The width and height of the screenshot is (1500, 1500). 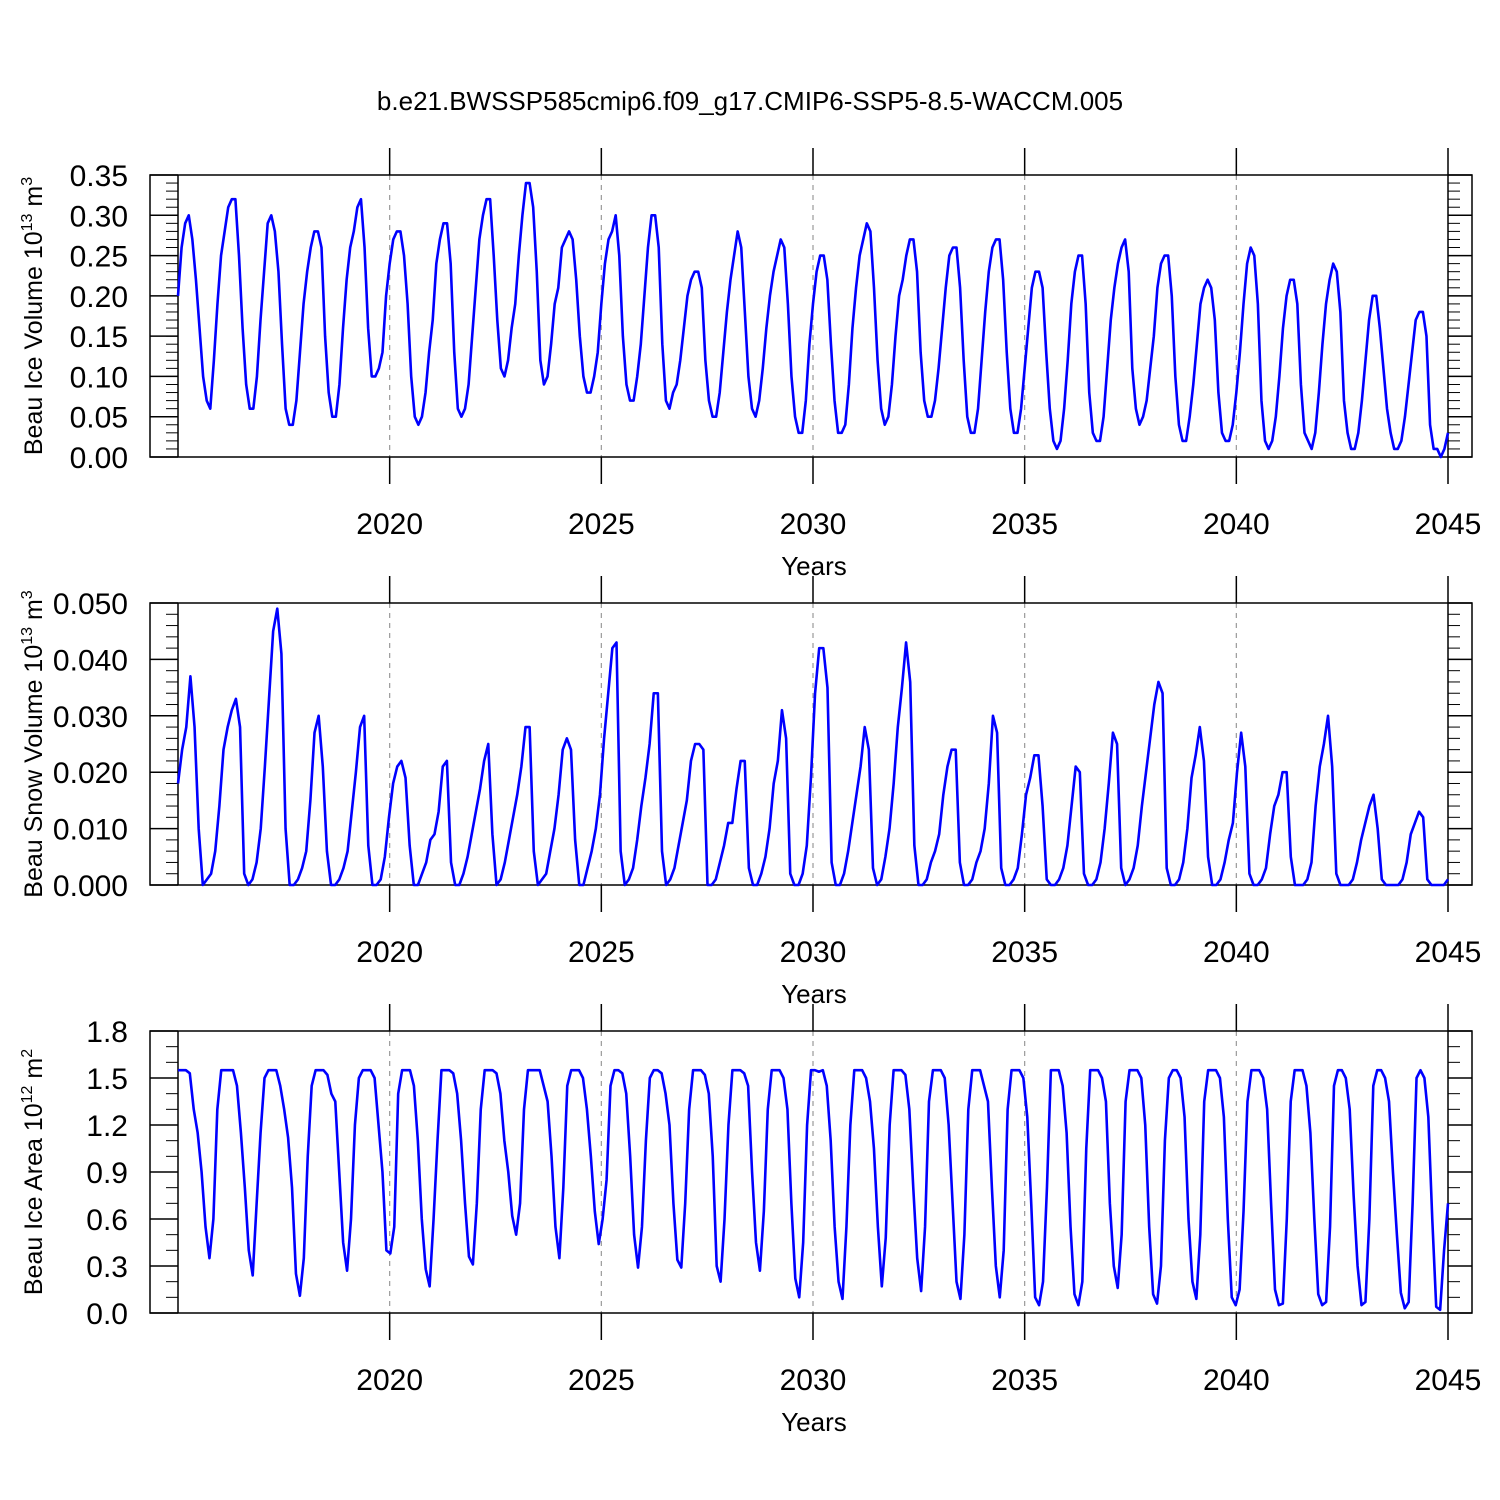 I want to click on y-tick-label: 1.2, so click(x=107, y=1126).